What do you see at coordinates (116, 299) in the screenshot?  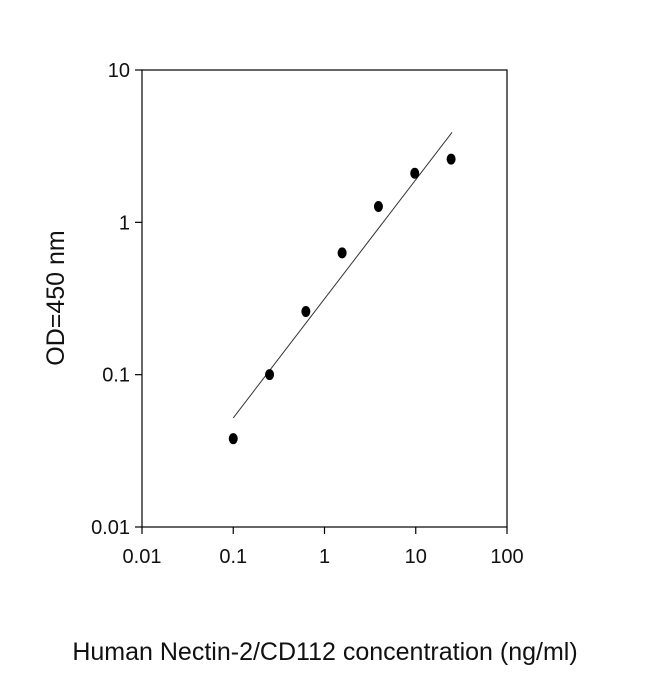 I see `y-axis-ticks: 0.01 0.1 1 10` at bounding box center [116, 299].